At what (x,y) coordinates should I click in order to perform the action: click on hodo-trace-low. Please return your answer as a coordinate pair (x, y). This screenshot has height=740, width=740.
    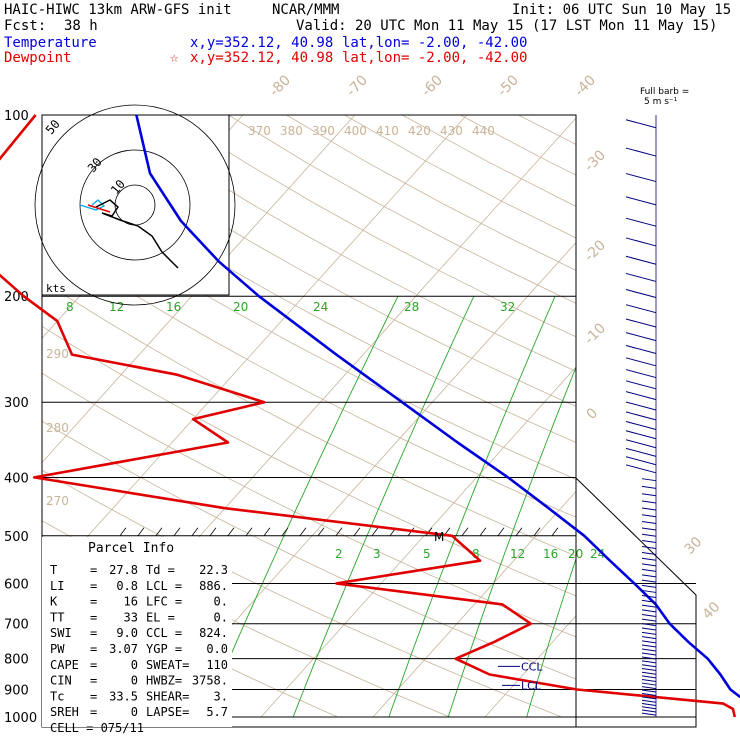
    Looking at the image, I should click on (92, 205).